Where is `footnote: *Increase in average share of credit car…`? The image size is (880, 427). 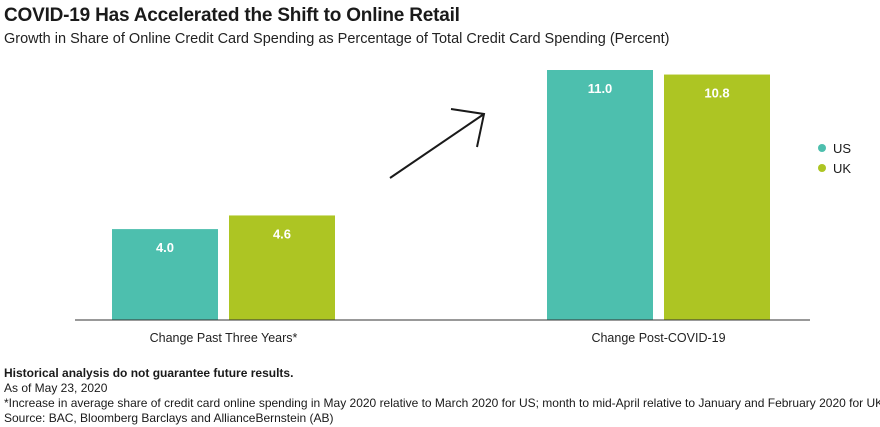 footnote: *Increase in average share of credit car… is located at coordinates (442, 403).